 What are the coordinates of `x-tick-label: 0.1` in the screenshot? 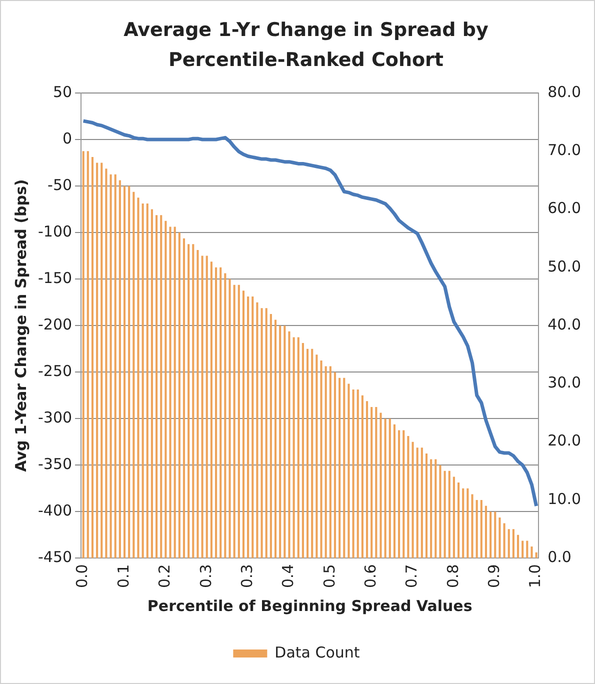 It's located at (123, 576).